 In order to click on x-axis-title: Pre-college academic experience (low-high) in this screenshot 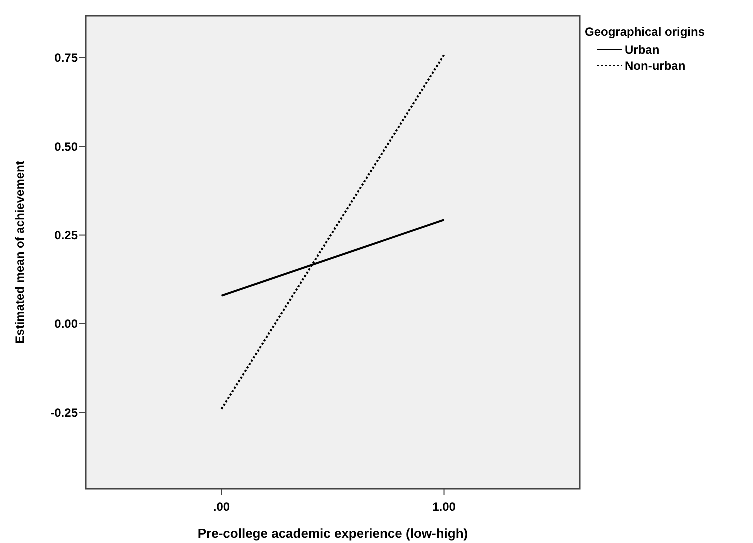, I will do `click(333, 533)`.